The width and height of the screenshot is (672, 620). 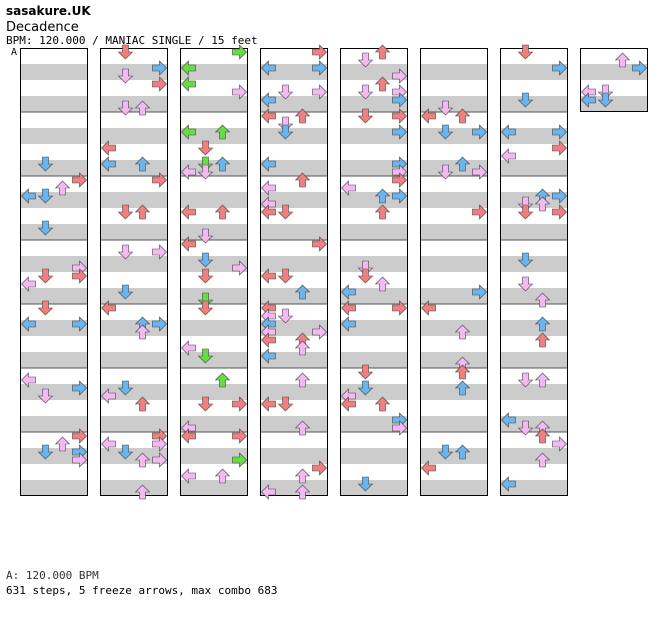 What do you see at coordinates (132, 40) in the screenshot?
I see `chart-info: BPM: 120.000 / MANIAC SINGLE / 15 feet` at bounding box center [132, 40].